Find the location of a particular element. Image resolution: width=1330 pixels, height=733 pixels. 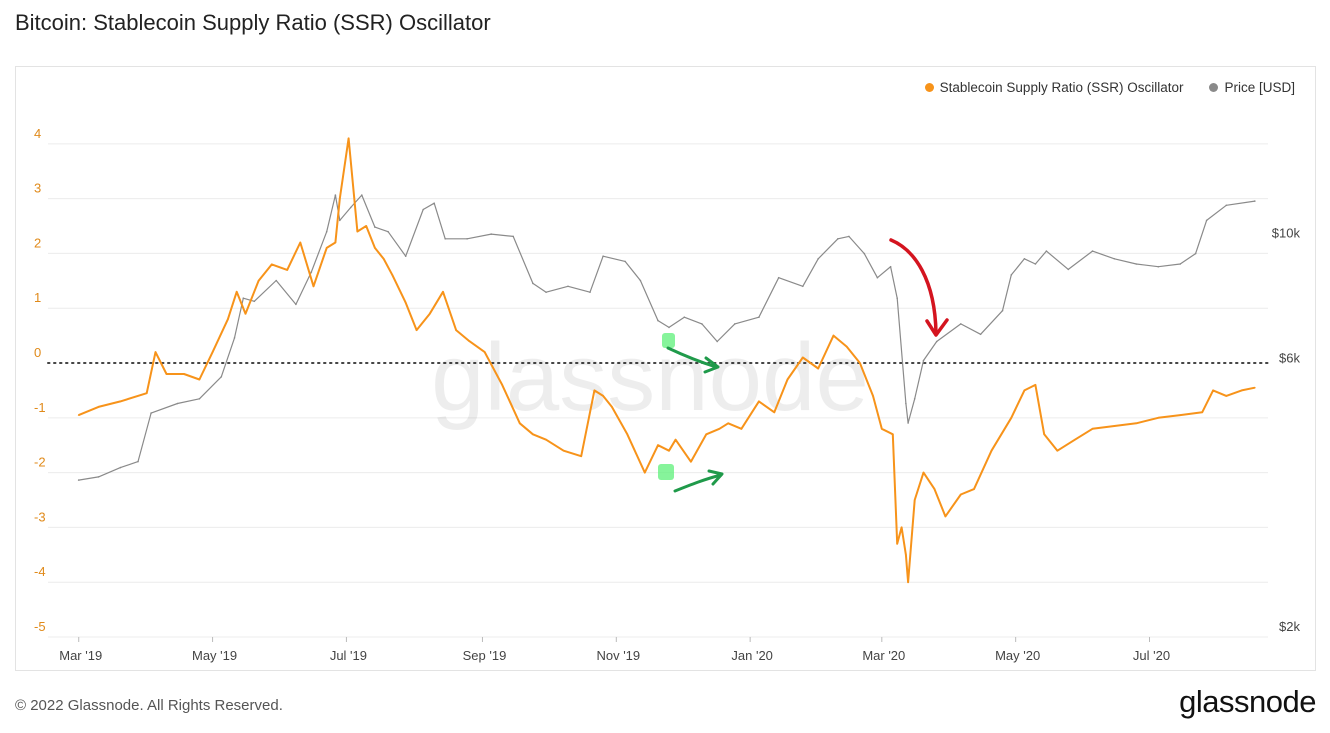

x-tick-label: Jul '20 is located at coordinates (1151, 655).